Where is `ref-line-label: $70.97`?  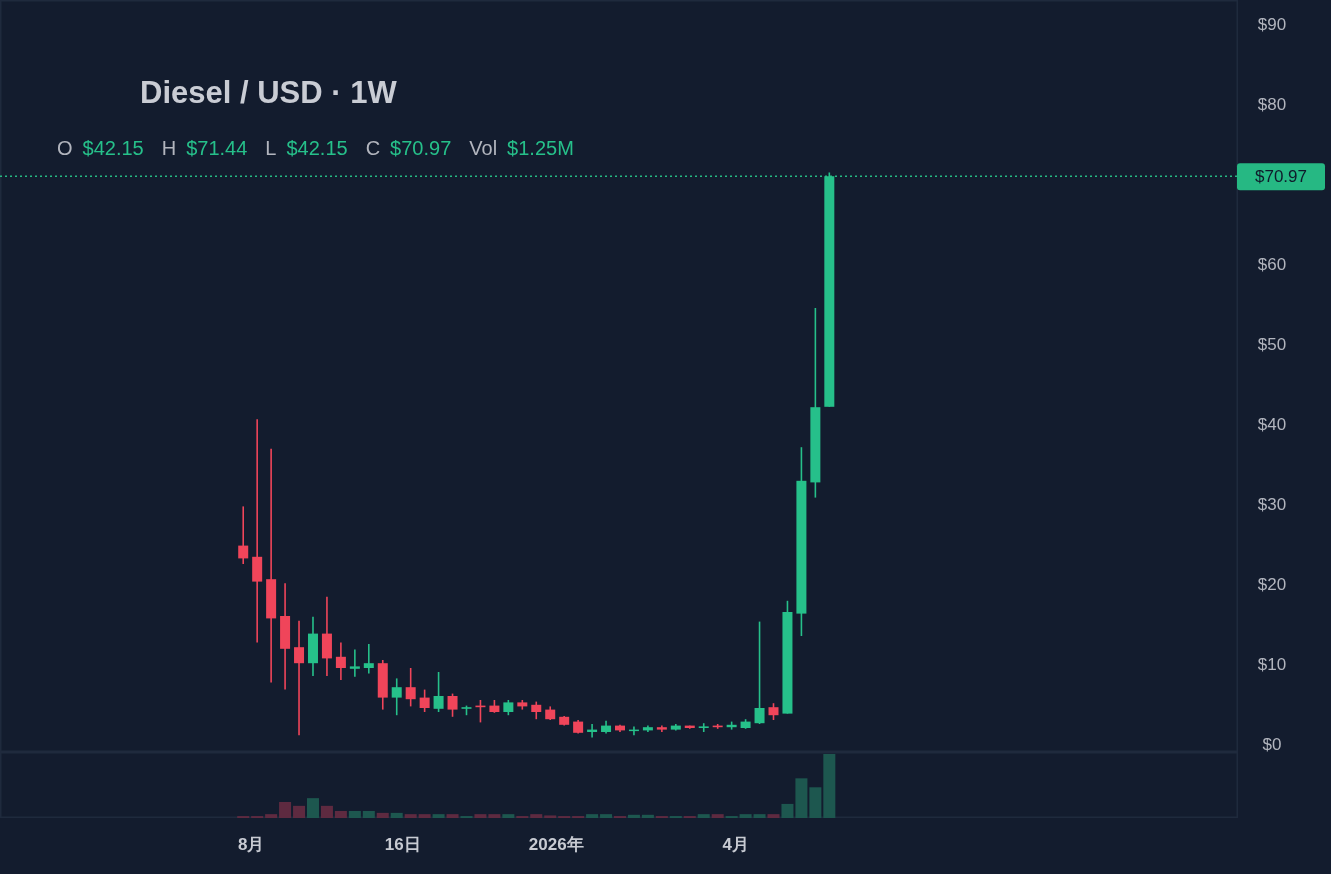
ref-line-label: $70.97 is located at coordinates (1281, 177).